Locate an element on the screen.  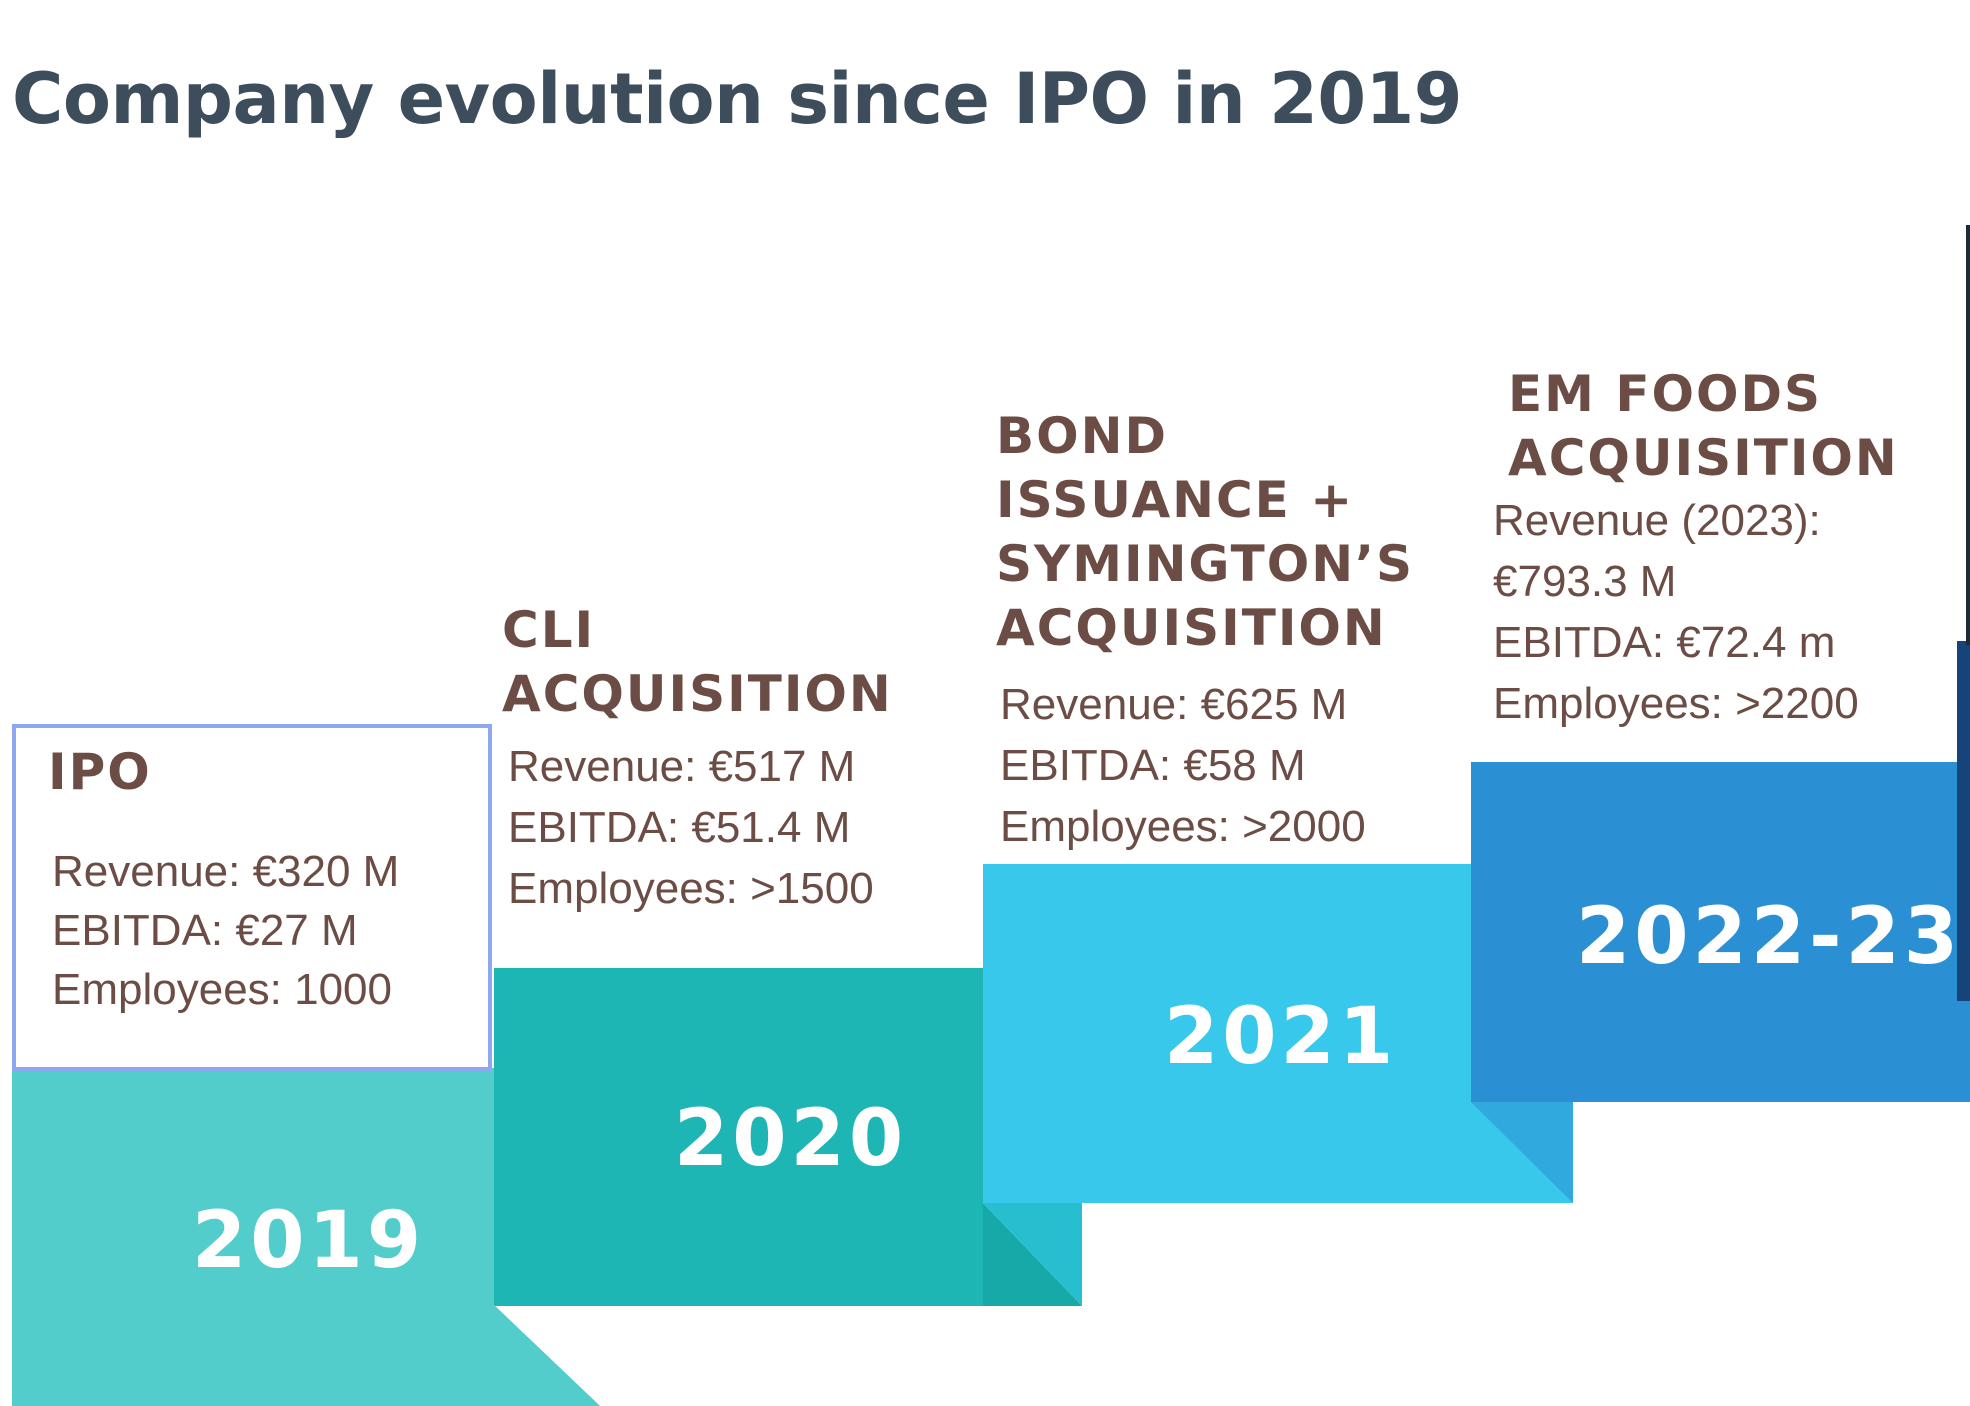
ebitda-value: EBITDA: €58 M is located at coordinates (1153, 765).